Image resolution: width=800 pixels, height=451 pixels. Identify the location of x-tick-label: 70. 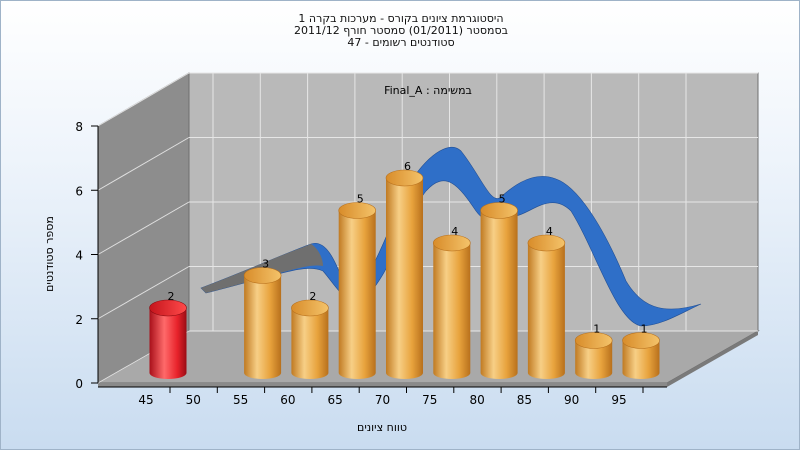
(382, 400).